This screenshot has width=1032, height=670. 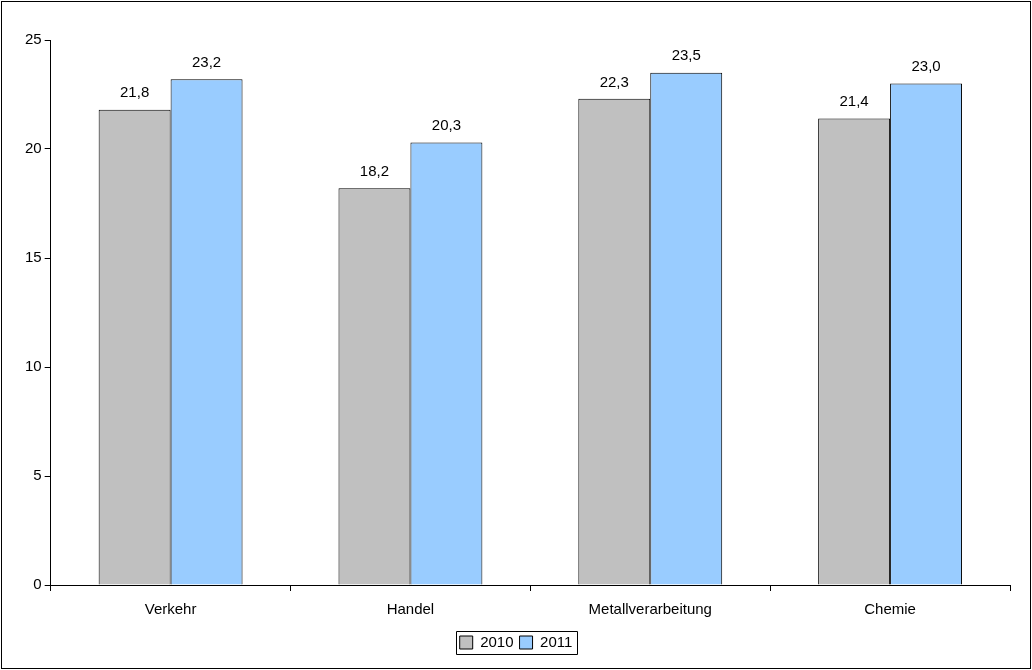 What do you see at coordinates (926, 66) in the screenshot?
I see `data-label: 23,0` at bounding box center [926, 66].